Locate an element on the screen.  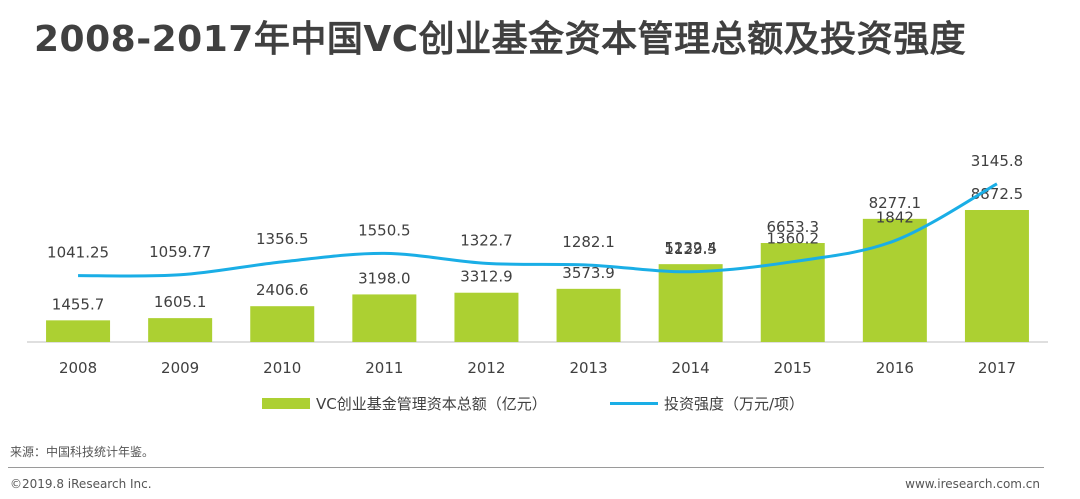
line-label-2015: 1360.2 is located at coordinates (793, 239).